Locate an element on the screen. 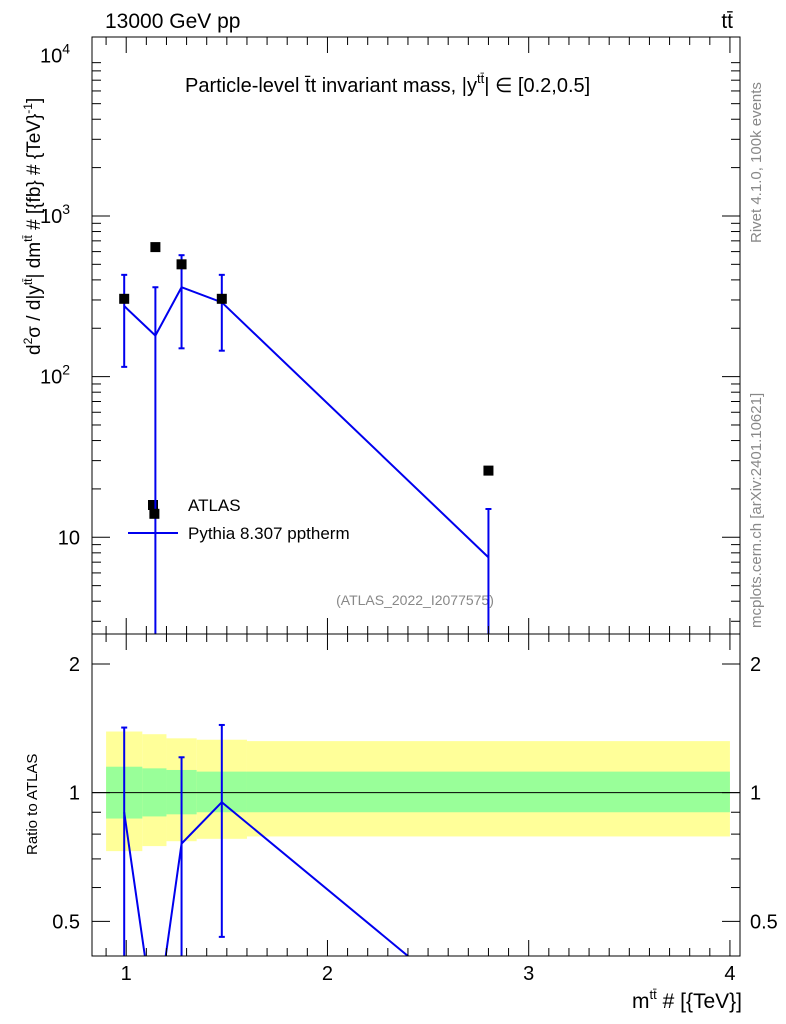  ylabel-part-4: | dm is located at coordinates (34, 260).